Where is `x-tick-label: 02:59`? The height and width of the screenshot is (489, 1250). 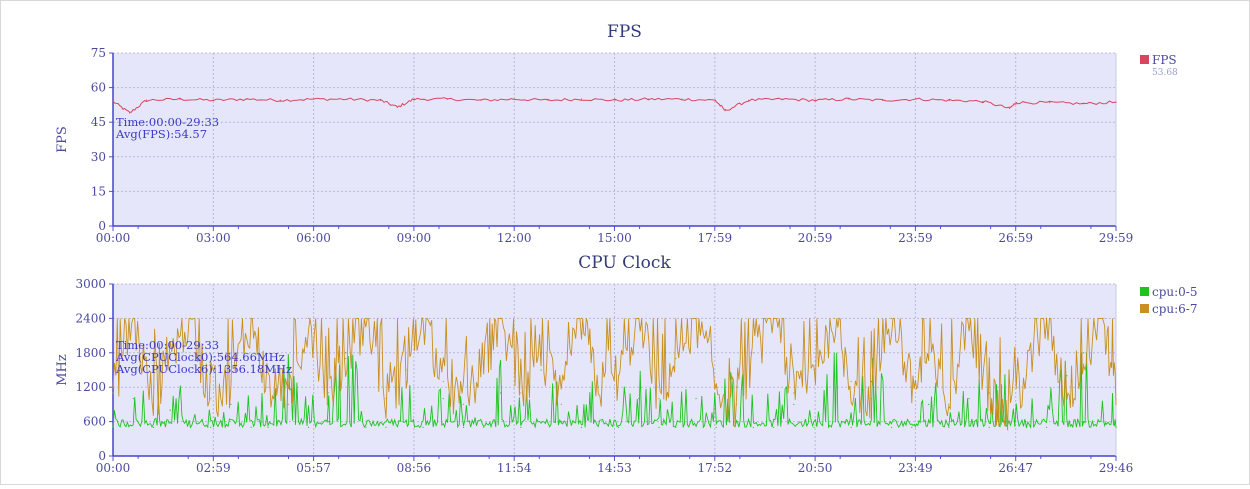
x-tick-label: 02:59 is located at coordinates (213, 468).